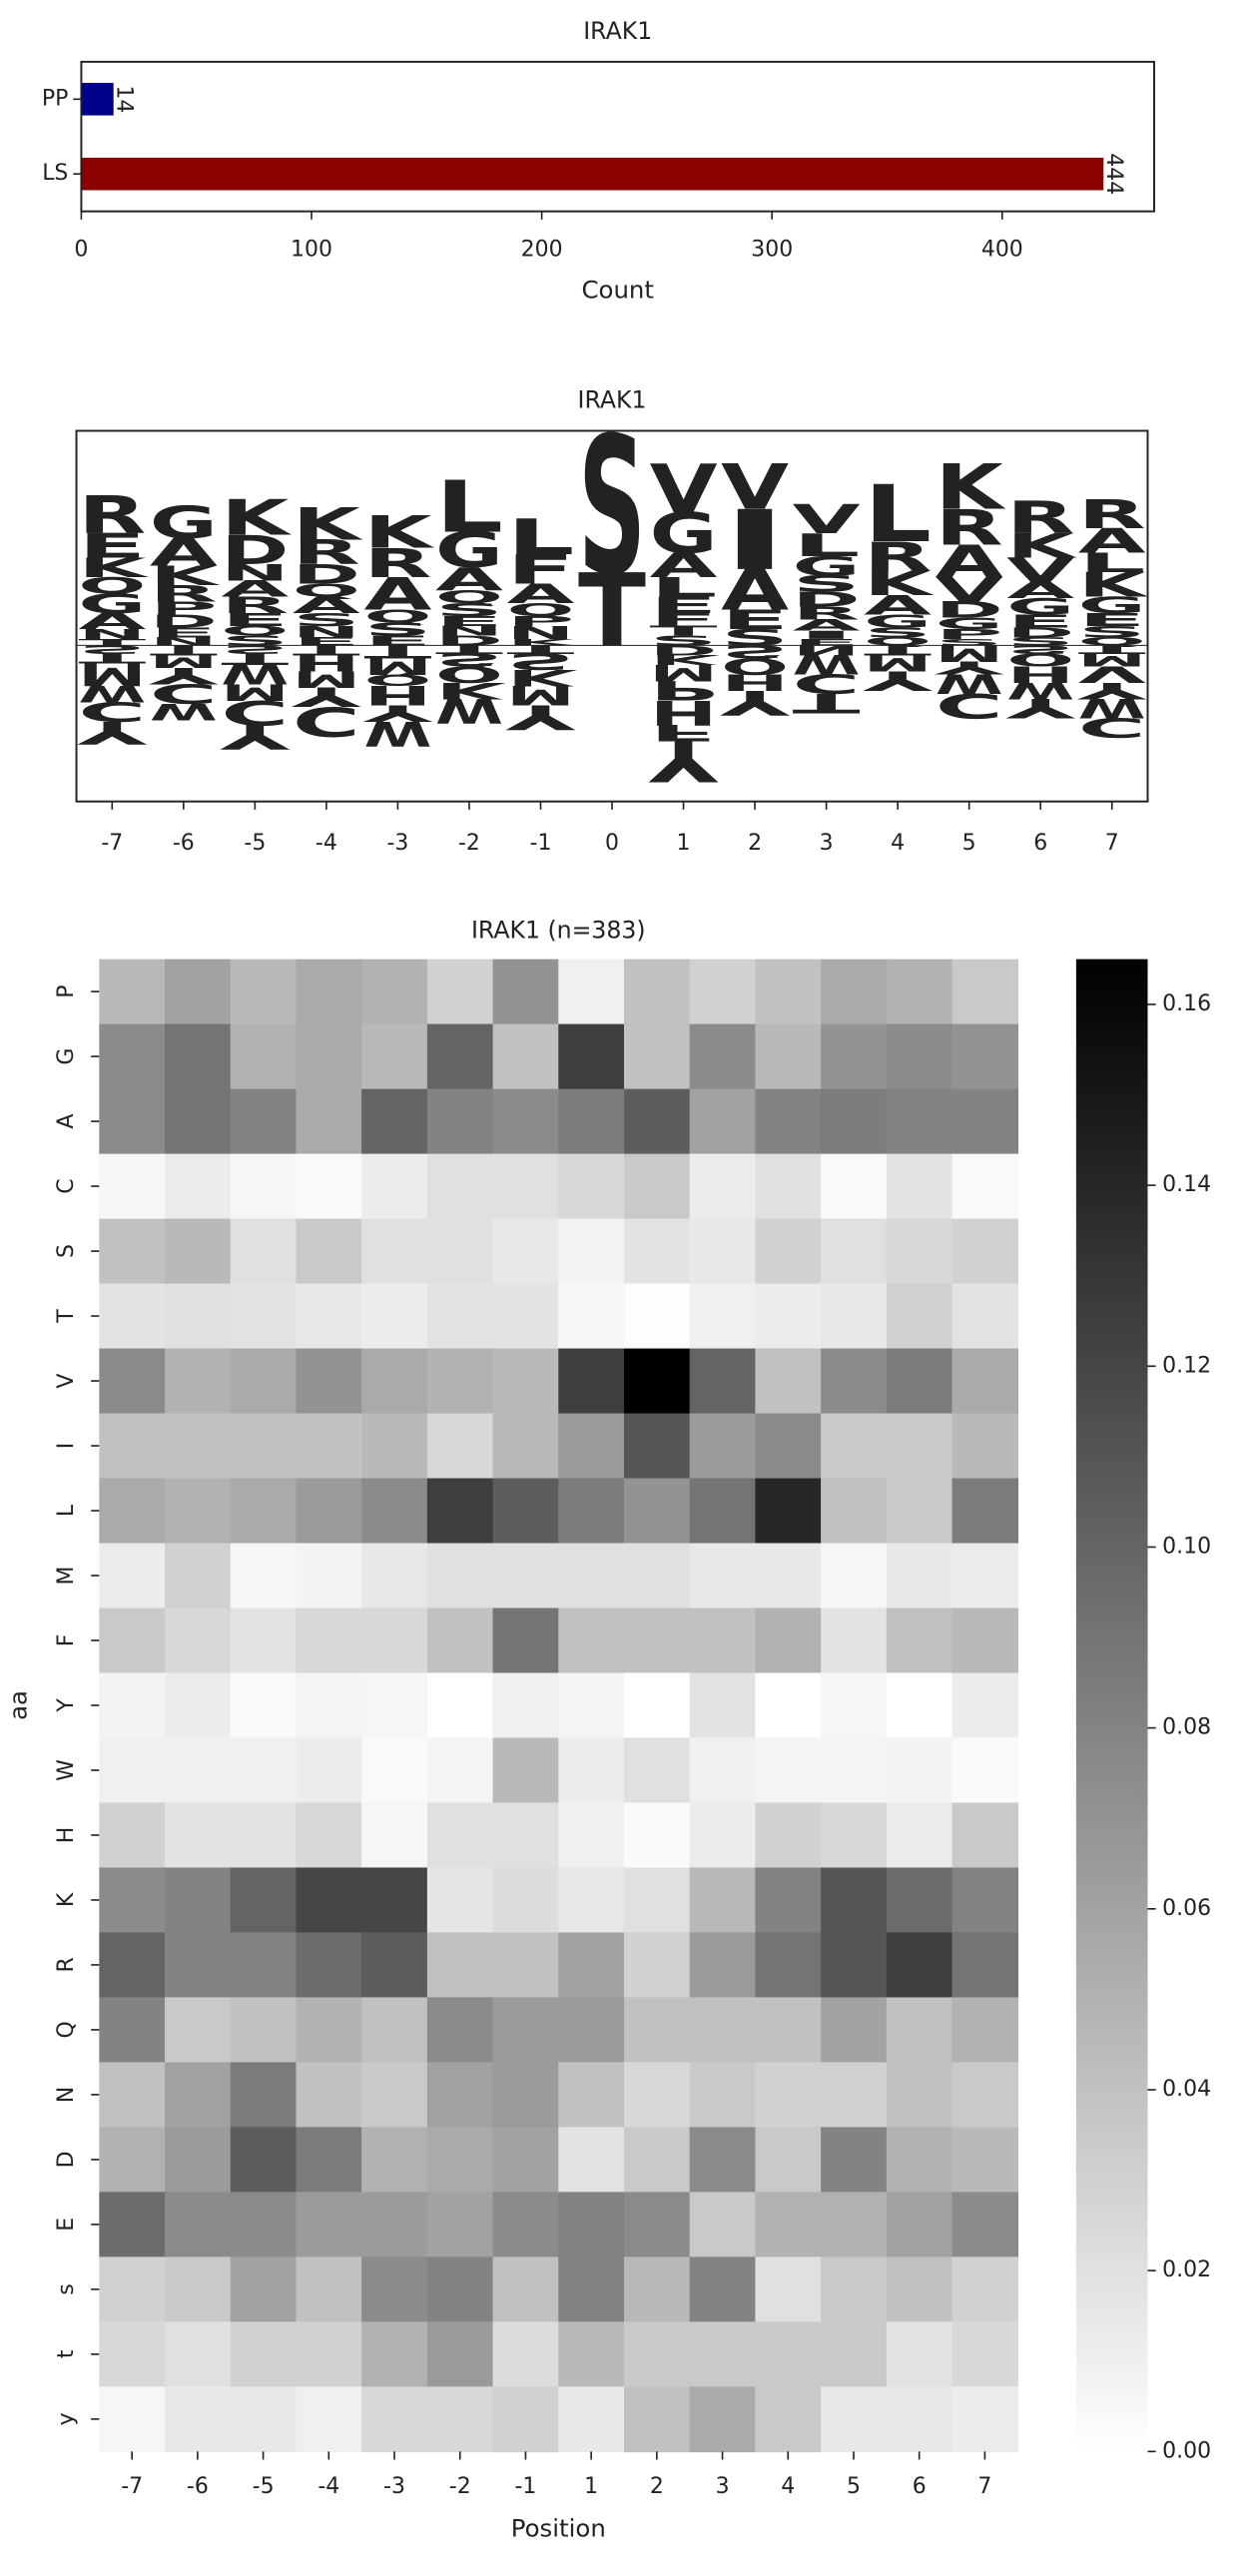 The width and height of the screenshot is (1255, 2576). What do you see at coordinates (1186, 1003) in the screenshot?
I see `colorbar-tick-label: 0.16` at bounding box center [1186, 1003].